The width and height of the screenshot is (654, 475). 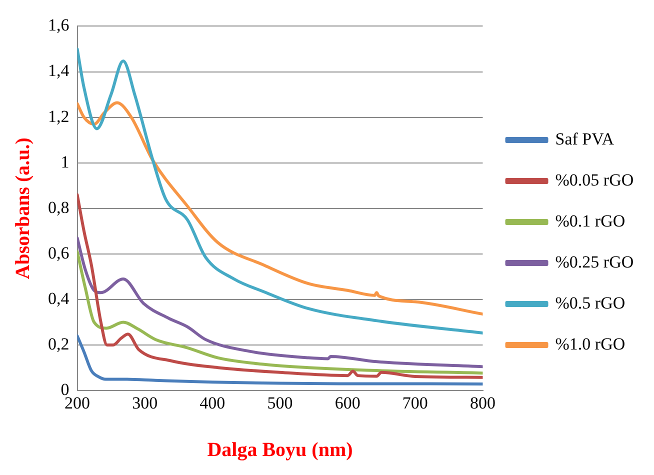 I want to click on x-tick-label: 800, so click(x=483, y=402).